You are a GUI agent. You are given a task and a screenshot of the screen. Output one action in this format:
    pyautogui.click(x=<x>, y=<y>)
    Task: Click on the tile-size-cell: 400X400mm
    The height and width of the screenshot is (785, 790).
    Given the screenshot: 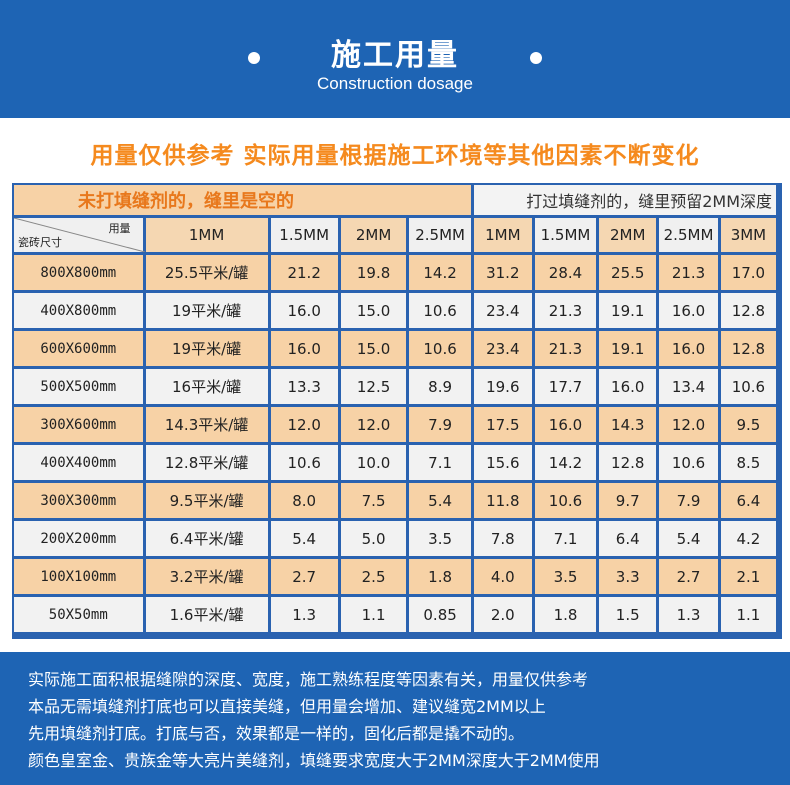 What is the action you would take?
    pyautogui.click(x=78, y=462)
    